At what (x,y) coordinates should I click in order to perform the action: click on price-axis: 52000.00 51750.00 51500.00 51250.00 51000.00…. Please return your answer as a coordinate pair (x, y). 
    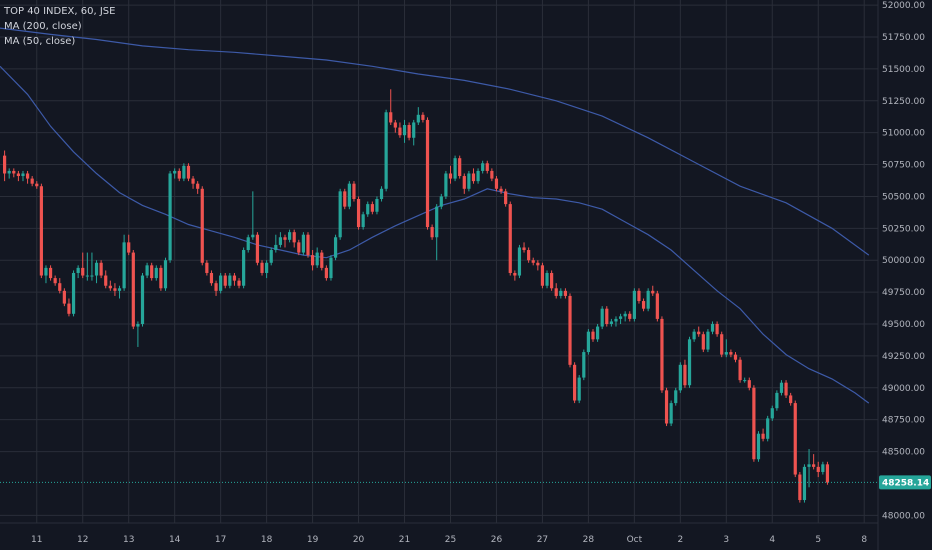
    Looking at the image, I should click on (903, 261).